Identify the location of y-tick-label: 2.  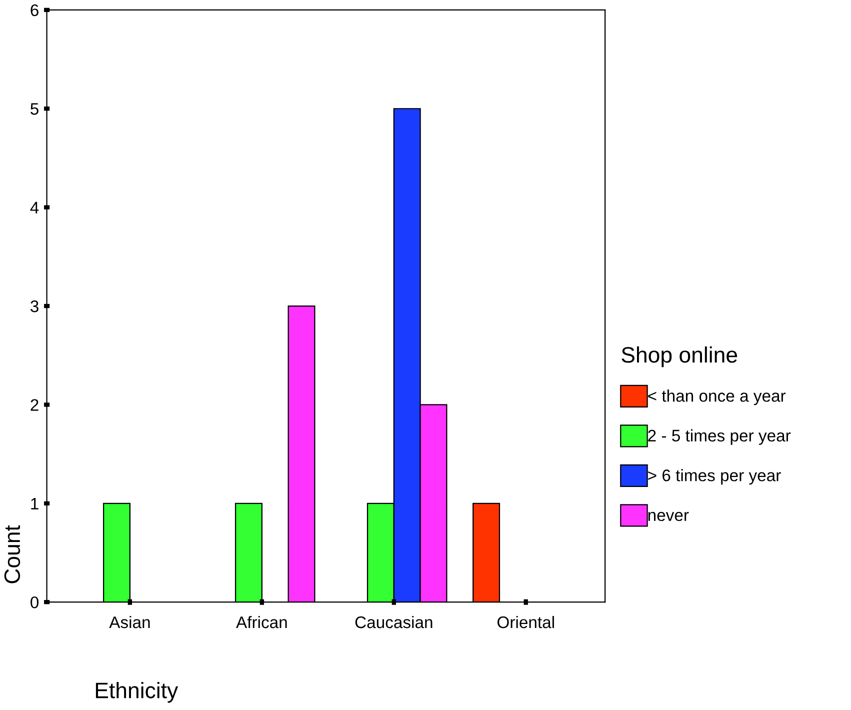
(34, 405).